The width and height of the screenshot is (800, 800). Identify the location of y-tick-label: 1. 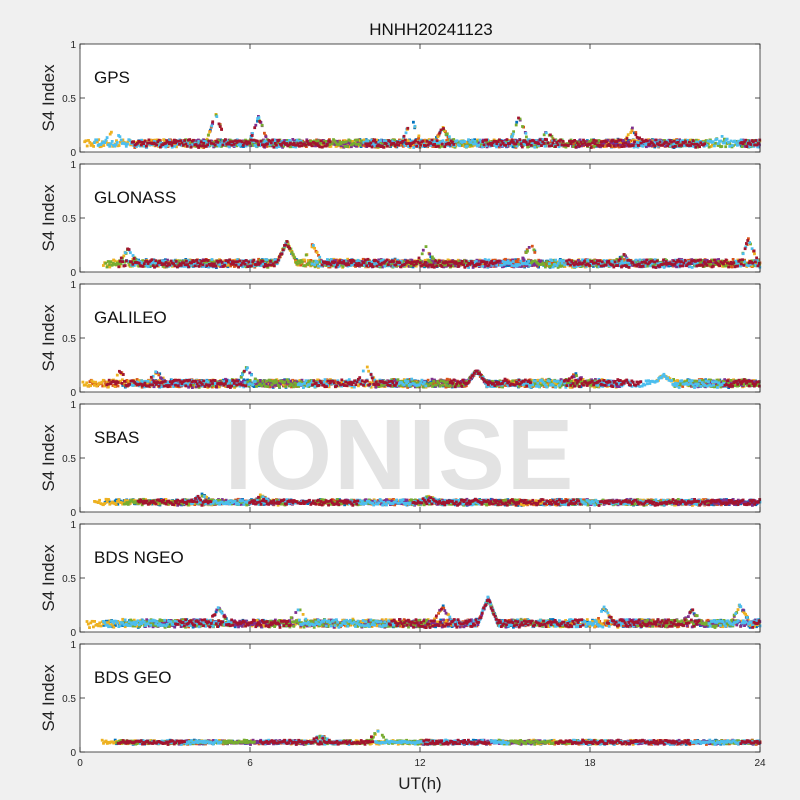
(73, 45).